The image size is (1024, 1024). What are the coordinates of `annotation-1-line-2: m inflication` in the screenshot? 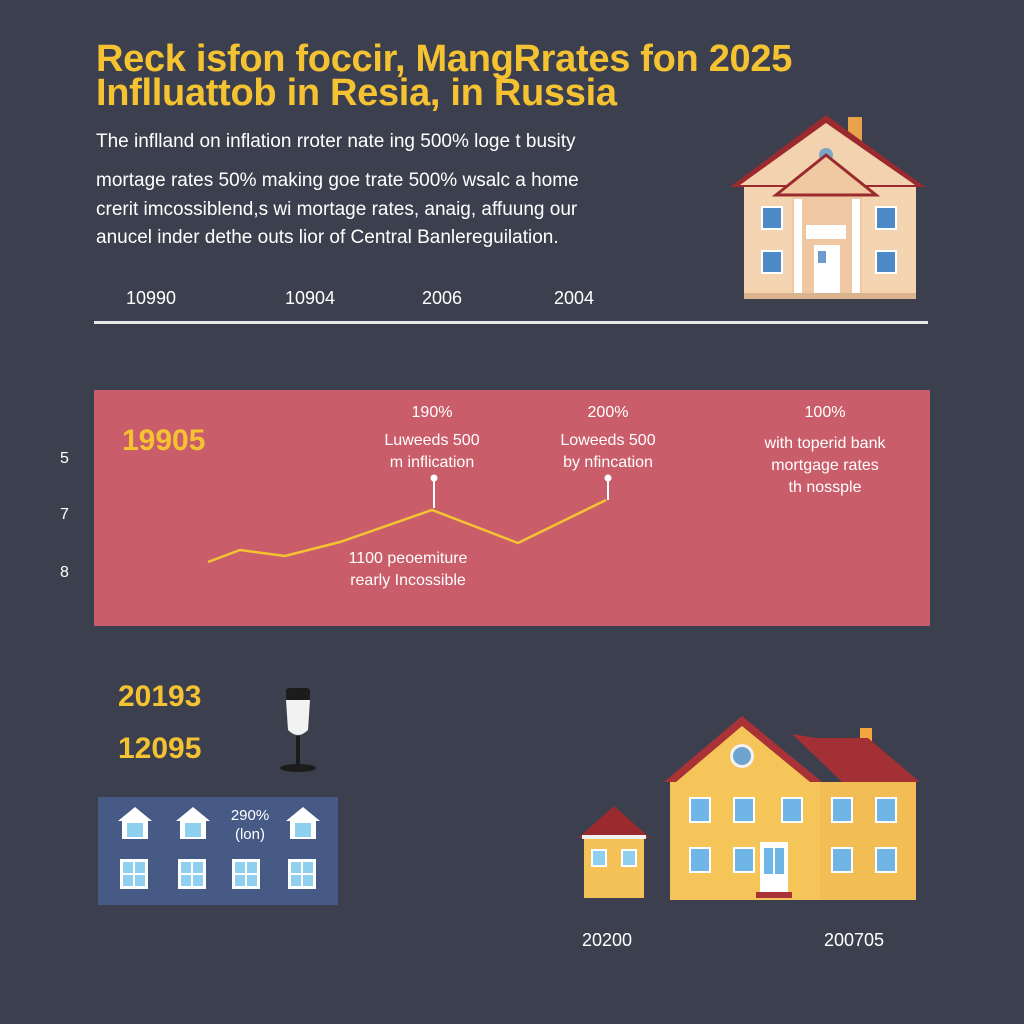 It's located at (432, 462).